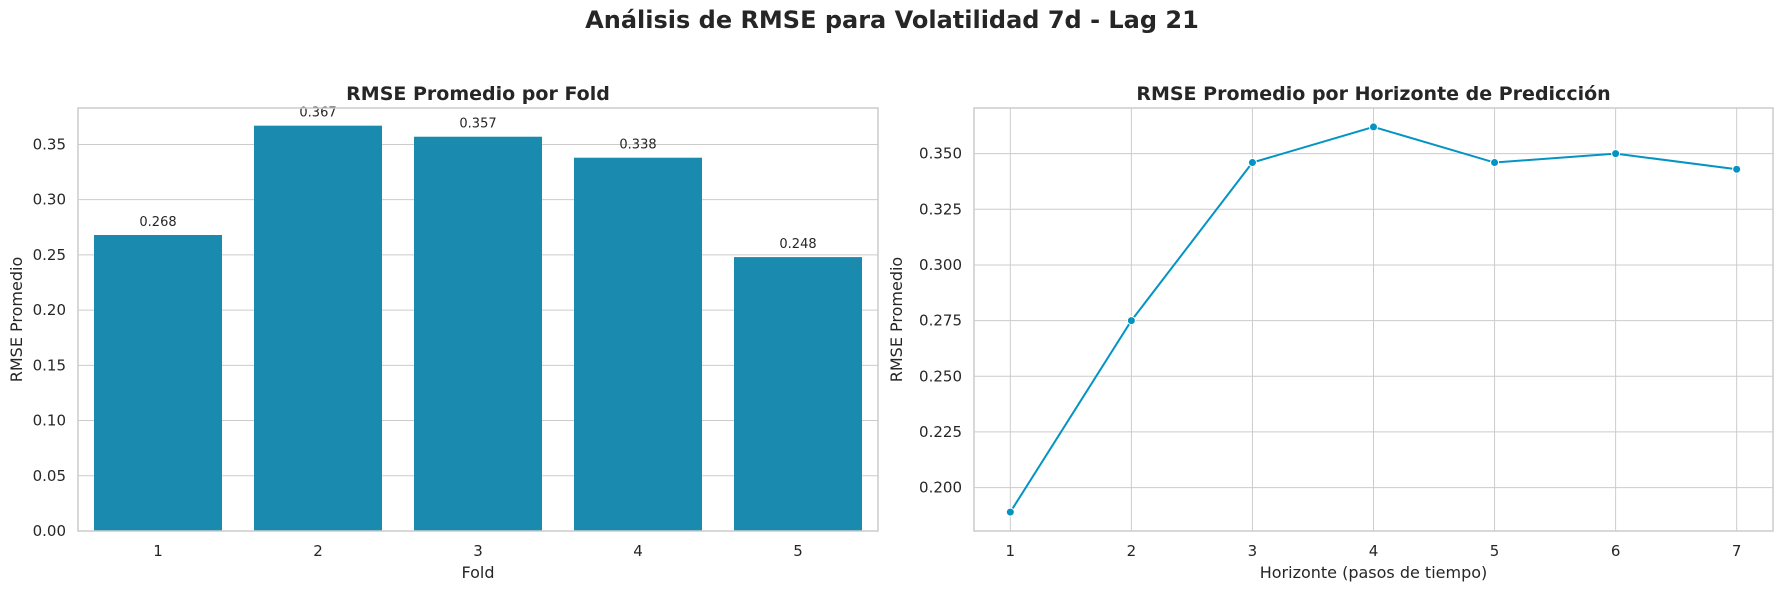 The image size is (1784, 590). I want to click on bar-ytick-label: 0.25, so click(49, 255).